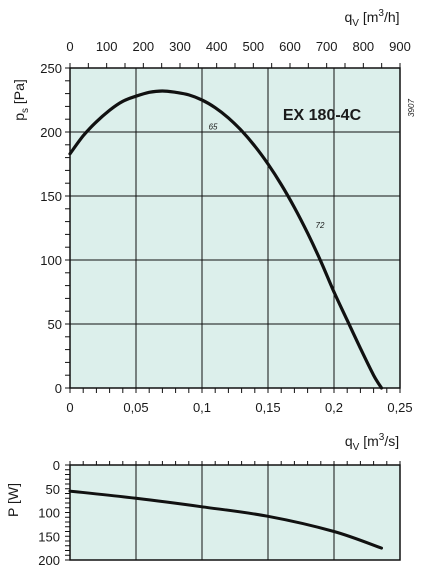 Image resolution: width=430 pixels, height=578 pixels. Describe the element at coordinates (107, 46) in the screenshot. I see `top-tick-label: 100` at that location.